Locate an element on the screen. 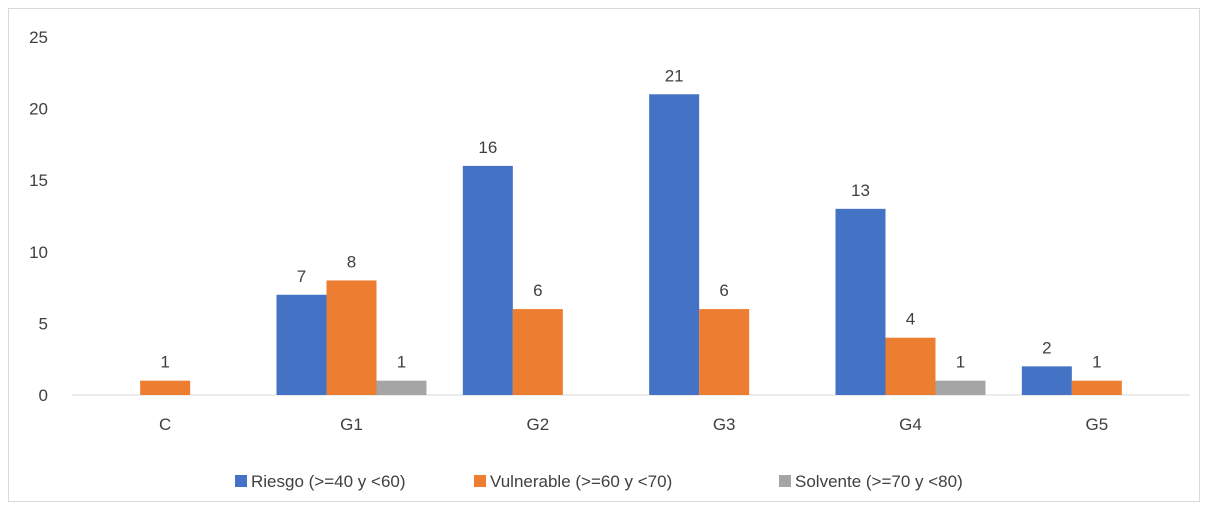  x-tick-label: G3 is located at coordinates (724, 424).